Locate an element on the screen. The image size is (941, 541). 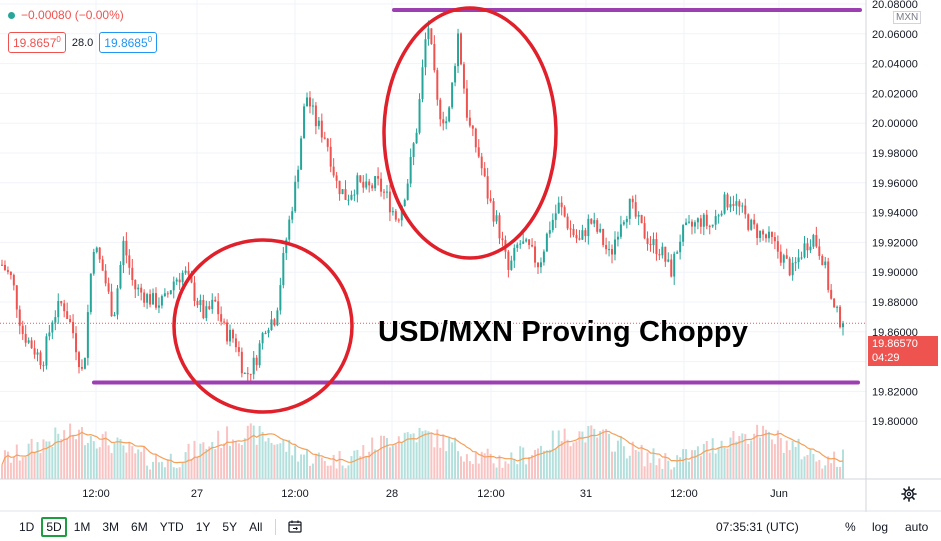
bid-price-button: 19.86570 is located at coordinates (37, 42).